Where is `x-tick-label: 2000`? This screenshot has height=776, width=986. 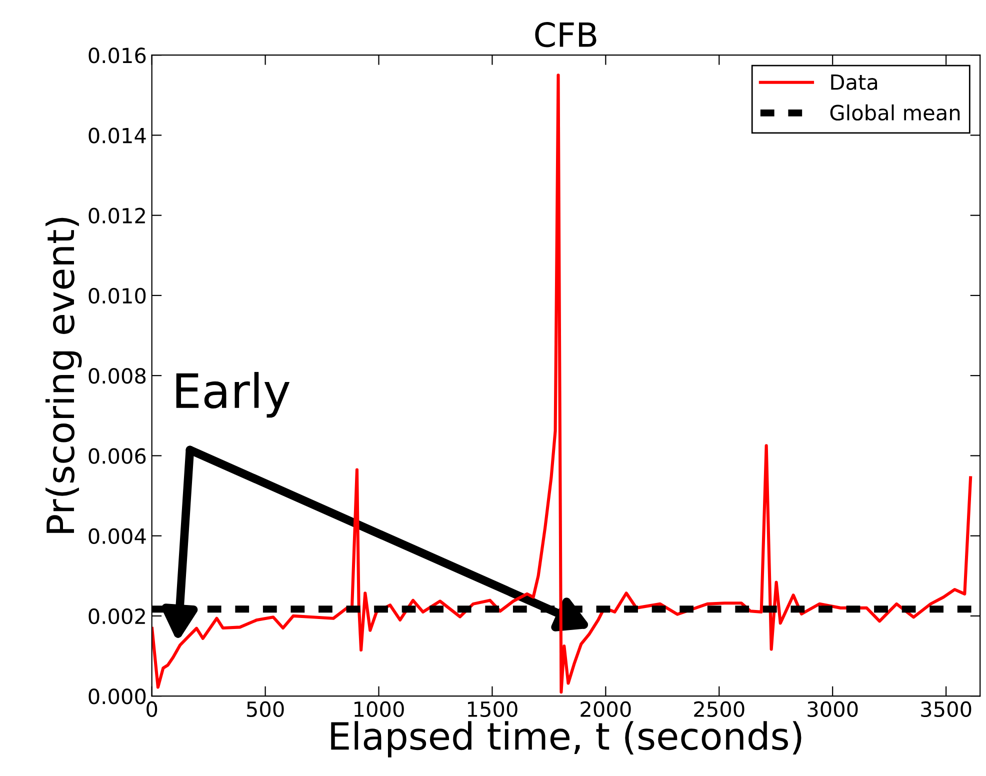
x-tick-label: 2000 is located at coordinates (605, 709).